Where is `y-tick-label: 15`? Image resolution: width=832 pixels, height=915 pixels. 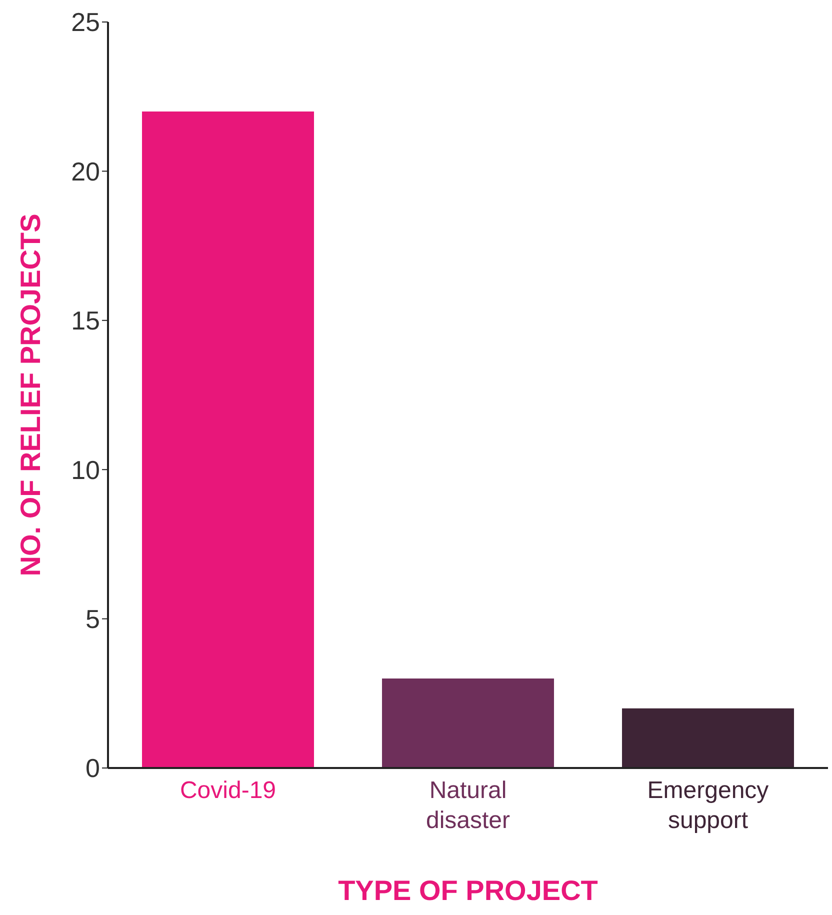
y-tick-label: 15 is located at coordinates (85, 321).